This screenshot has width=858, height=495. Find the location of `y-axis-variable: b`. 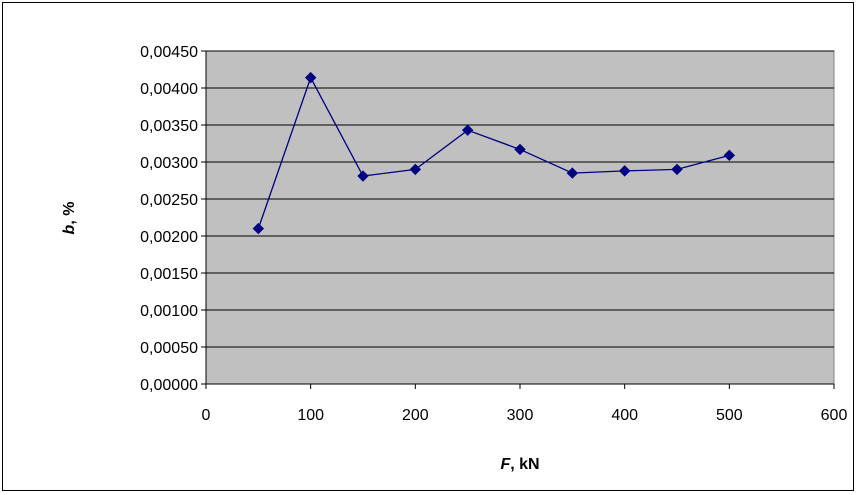

y-axis-variable: b is located at coordinates (69, 229).